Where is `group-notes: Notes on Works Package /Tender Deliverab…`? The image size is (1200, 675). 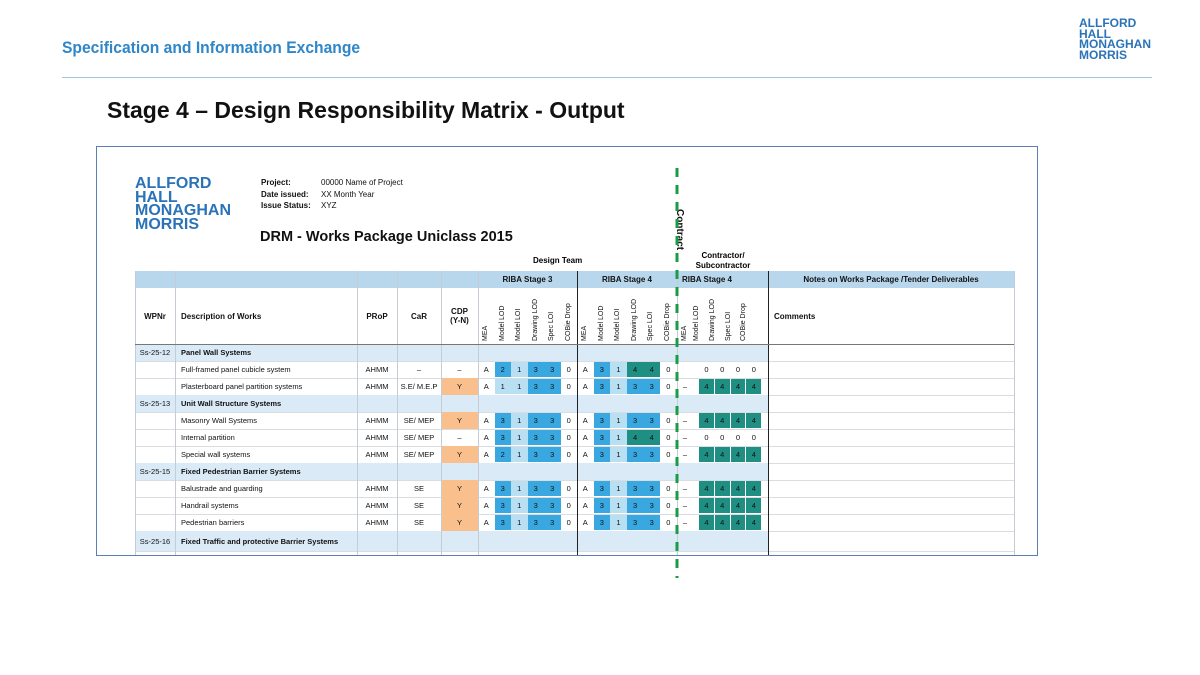
group-notes: Notes on Works Package /Tender Deliverab… is located at coordinates (891, 279).